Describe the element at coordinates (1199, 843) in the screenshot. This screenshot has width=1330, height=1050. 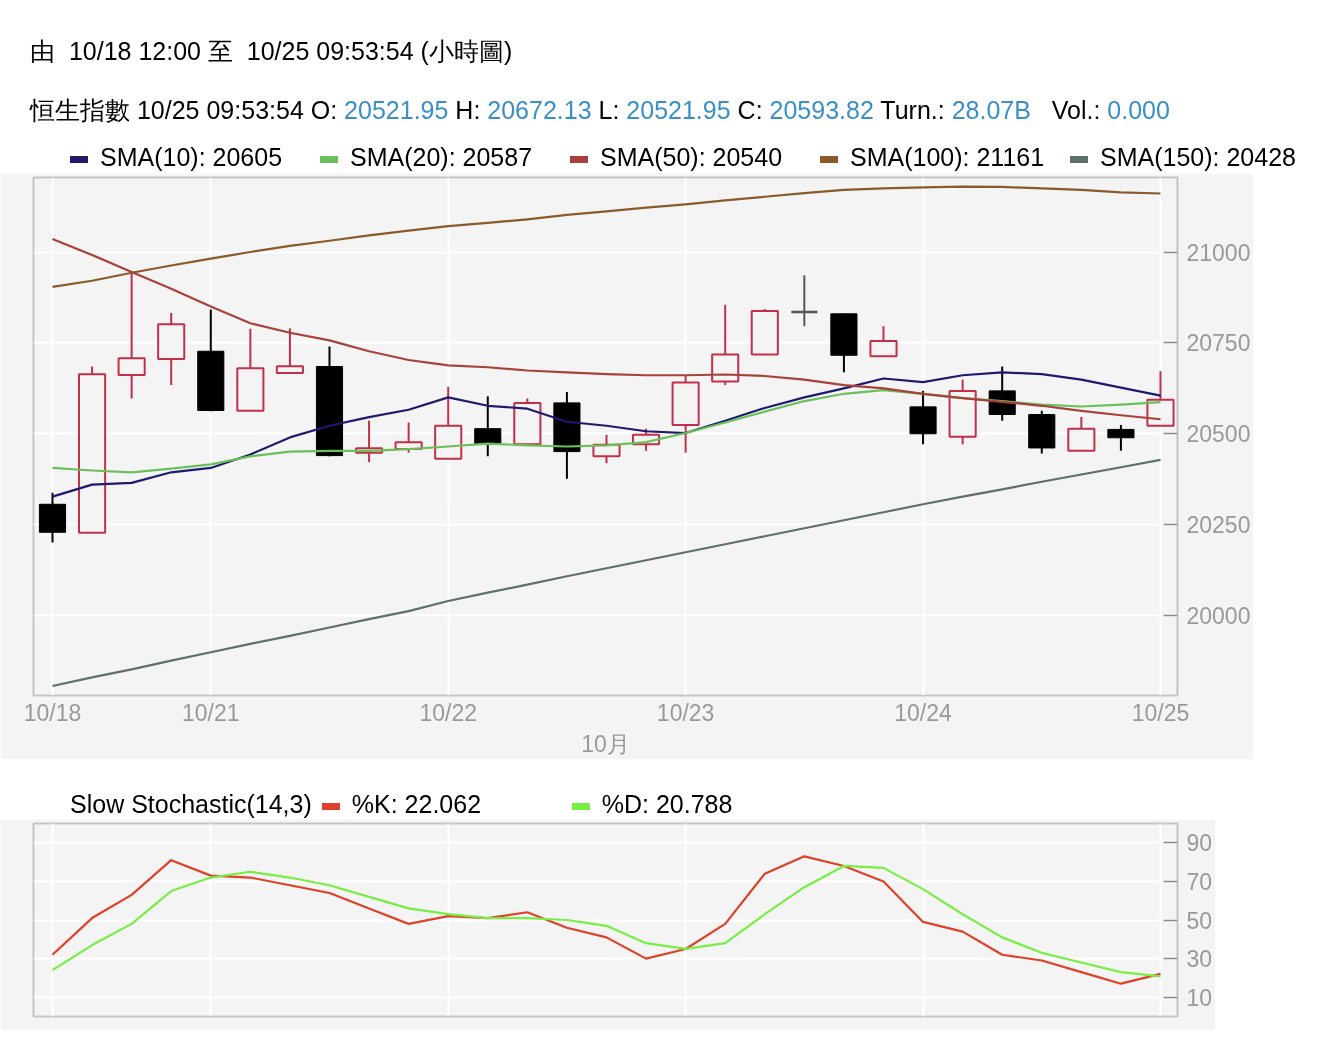
I see `y-tick-label: 90` at that location.